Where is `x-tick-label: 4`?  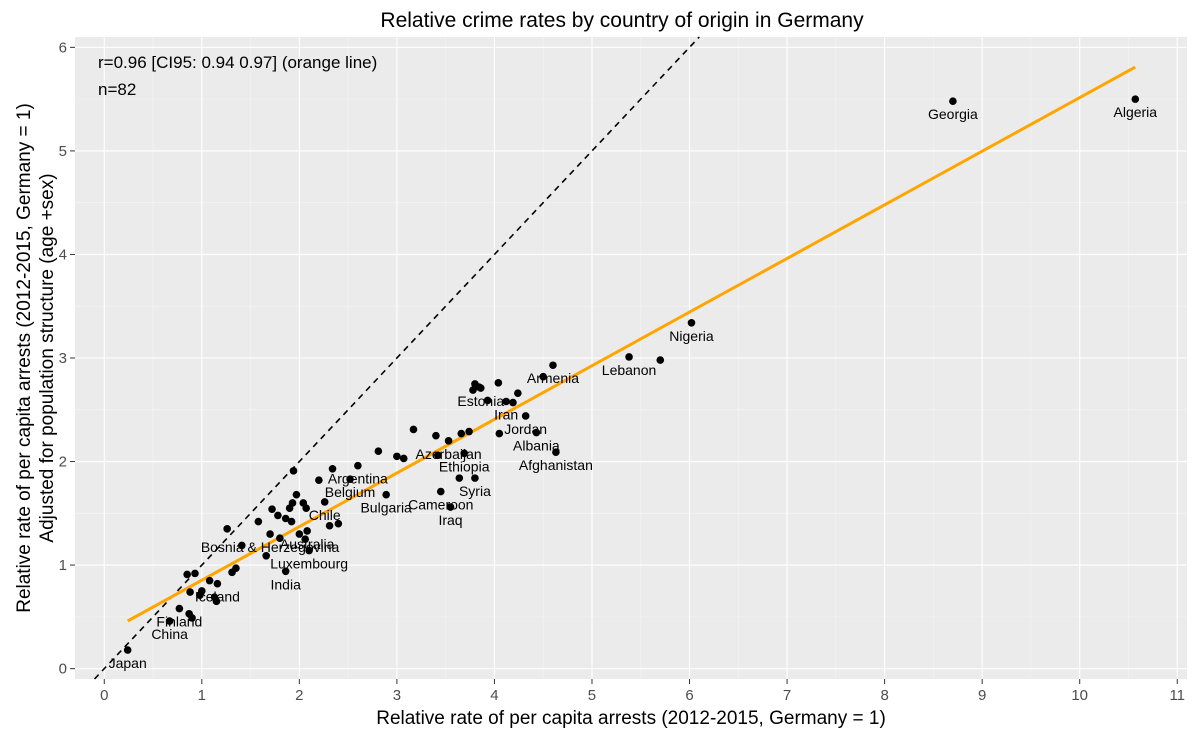 x-tick-label: 4 is located at coordinates (494, 695).